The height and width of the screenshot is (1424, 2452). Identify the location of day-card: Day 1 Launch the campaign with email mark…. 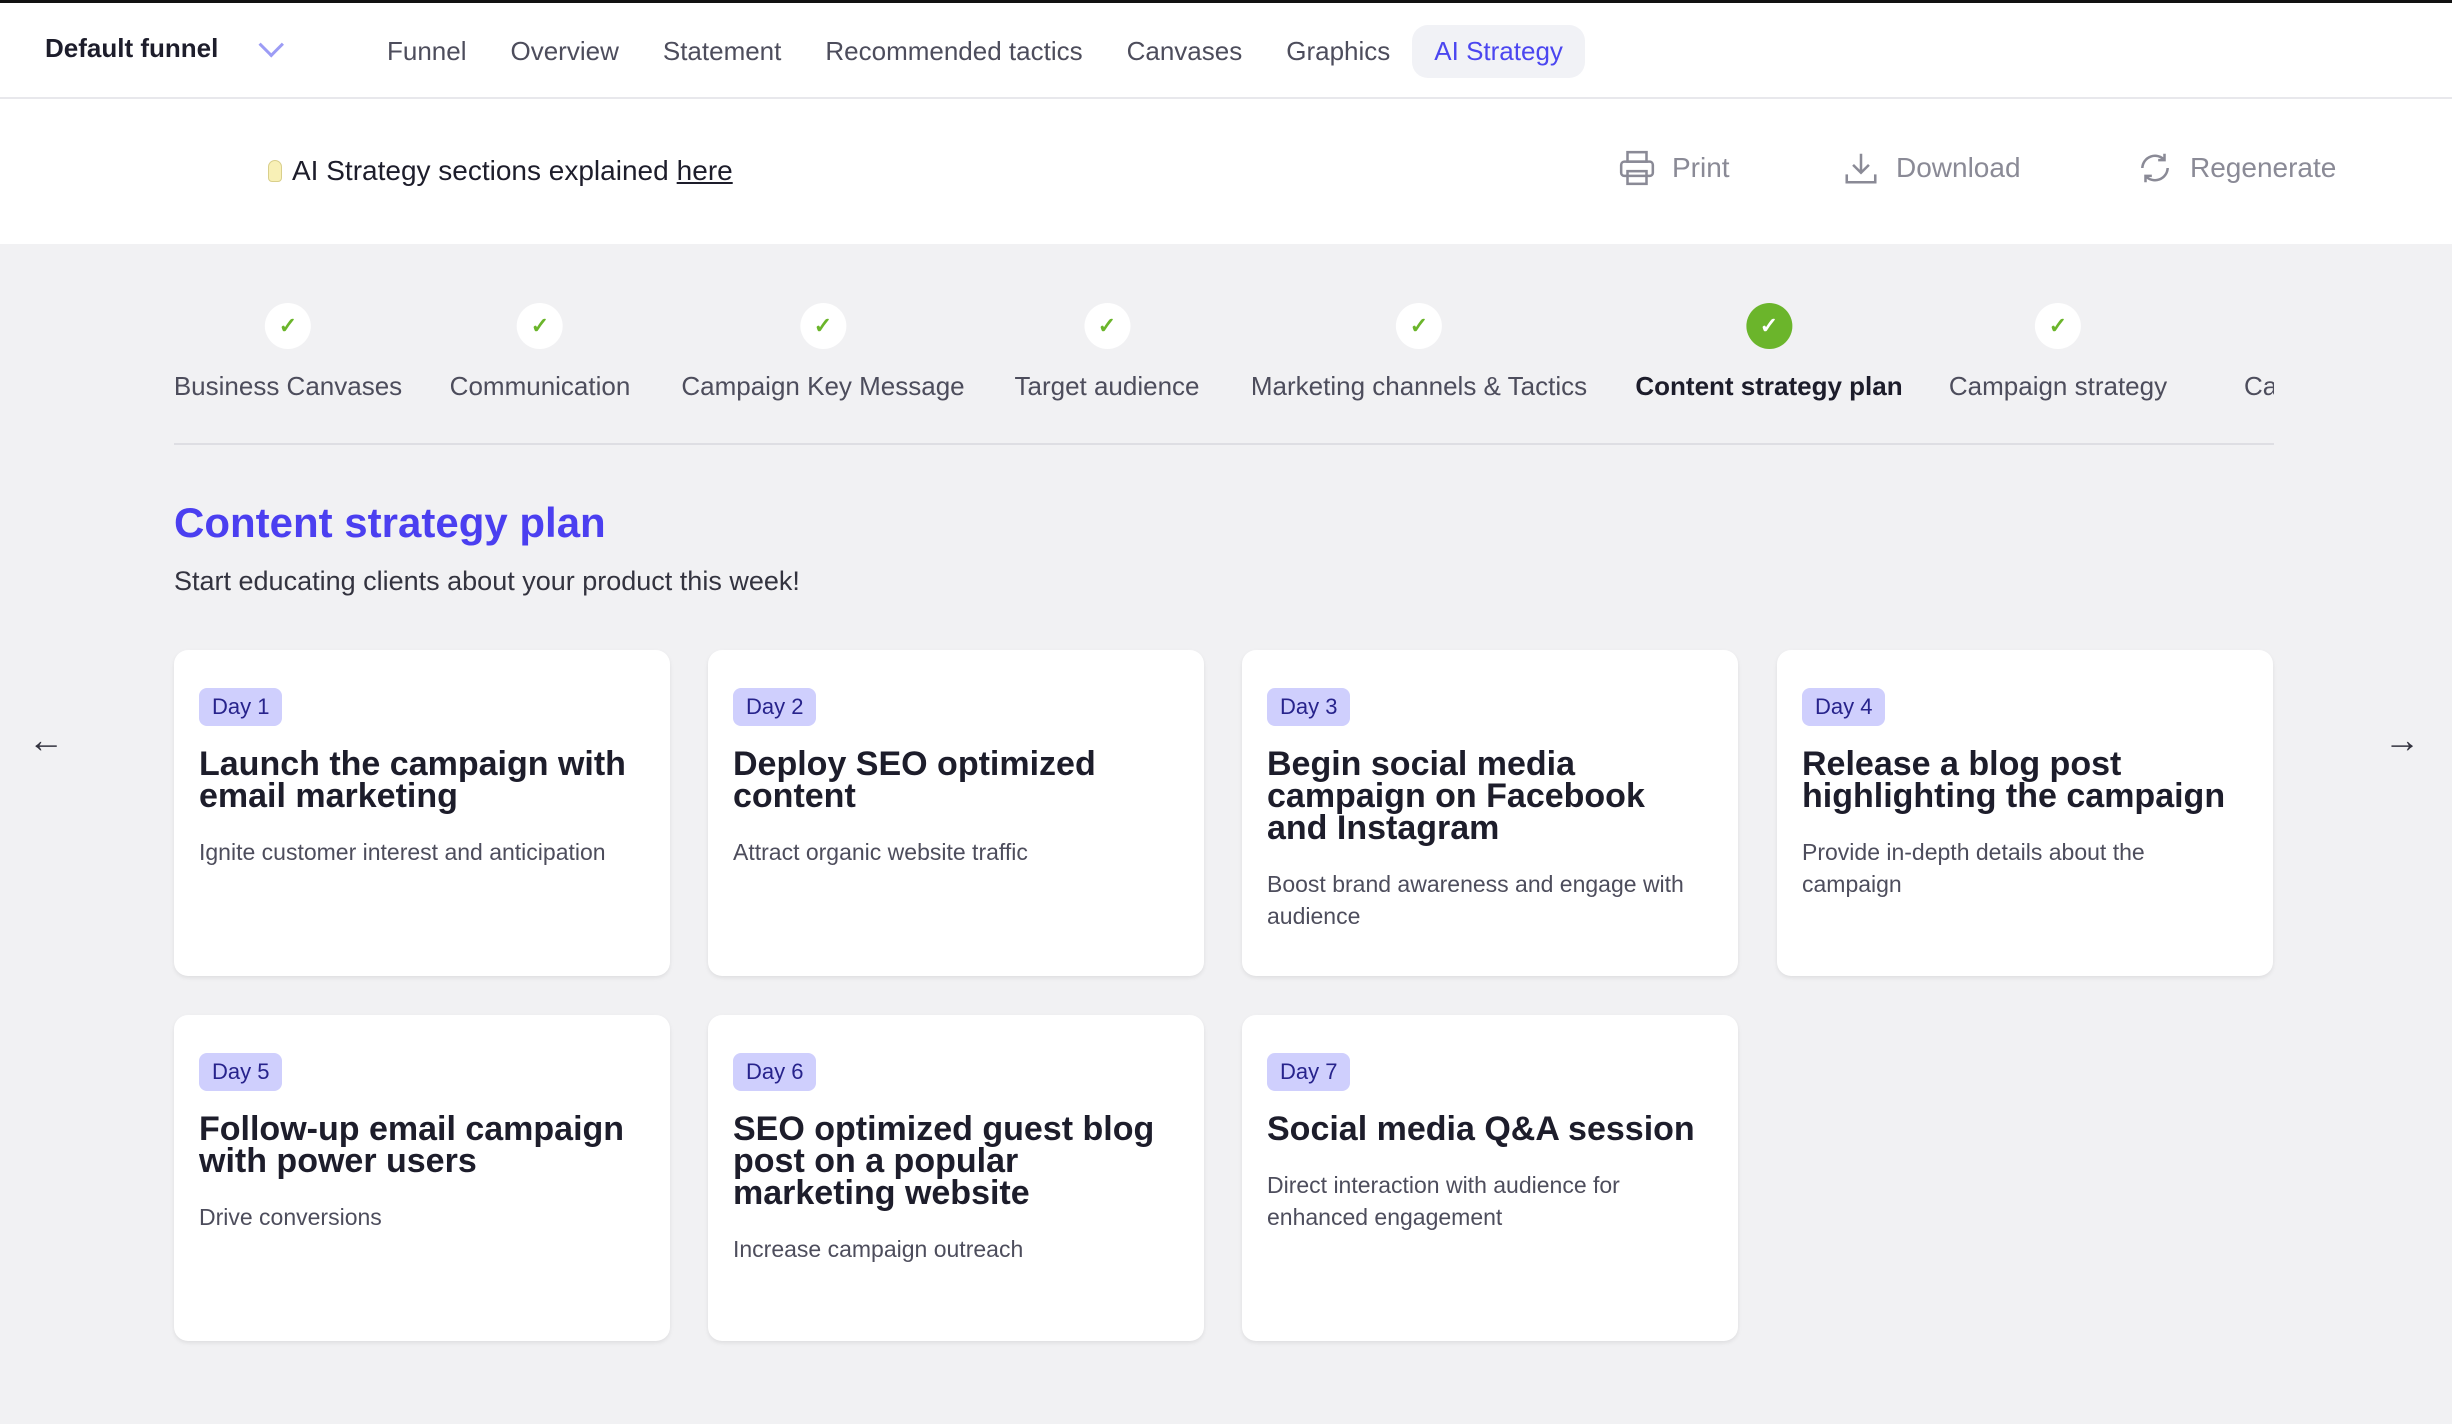
(422, 813).